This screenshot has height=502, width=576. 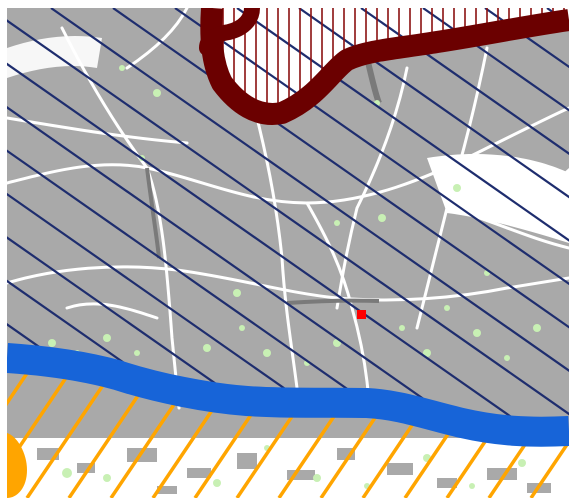 What do you see at coordinates (361, 314) in the screenshot?
I see `location-marker` at bounding box center [361, 314].